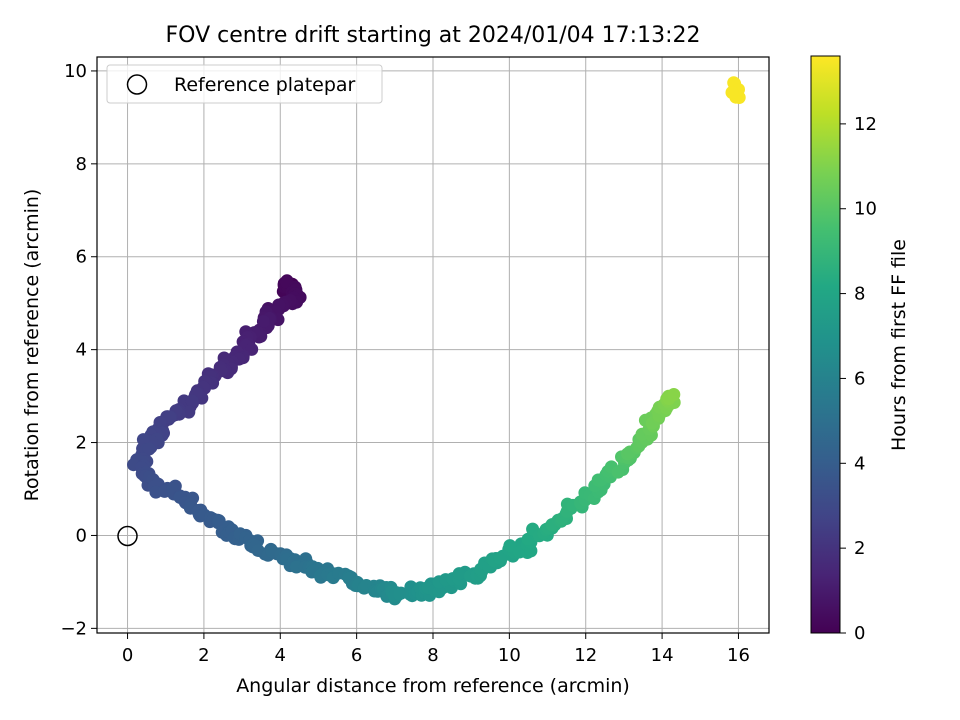 The width and height of the screenshot is (960, 720). What do you see at coordinates (859, 633) in the screenshot?
I see `colorbar-tick-label: 0` at bounding box center [859, 633].